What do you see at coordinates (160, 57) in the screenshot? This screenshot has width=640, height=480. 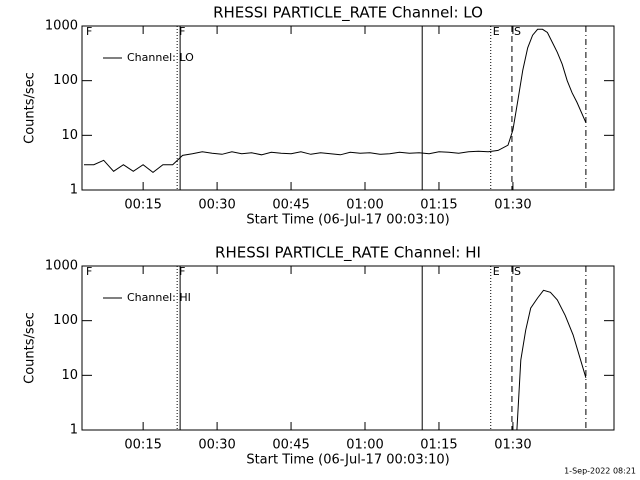 I see `legend-label: Channel: LO` at bounding box center [160, 57].